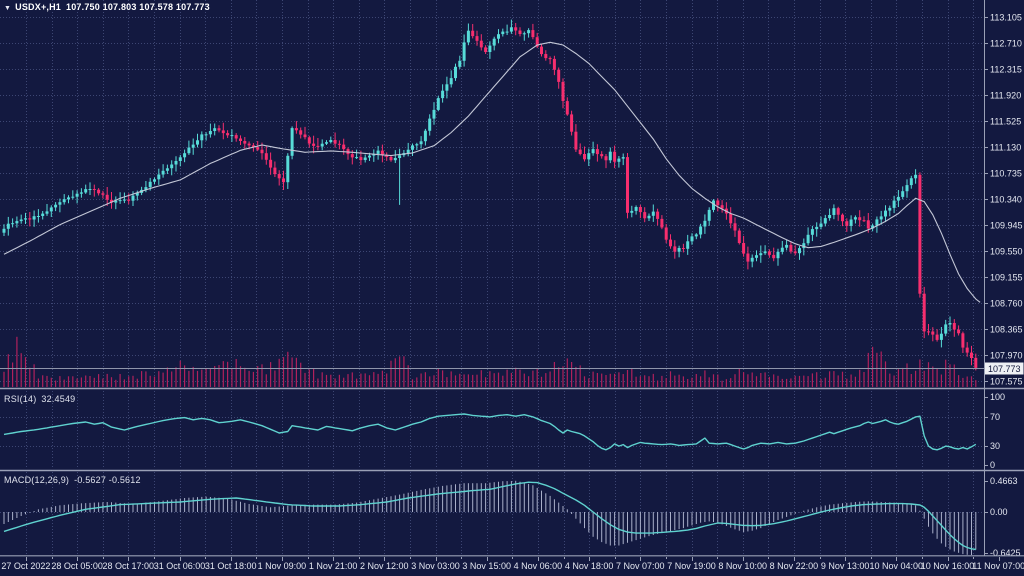  Describe the element at coordinates (1006, 330) in the screenshot. I see `svg-text: 108.365` at that location.